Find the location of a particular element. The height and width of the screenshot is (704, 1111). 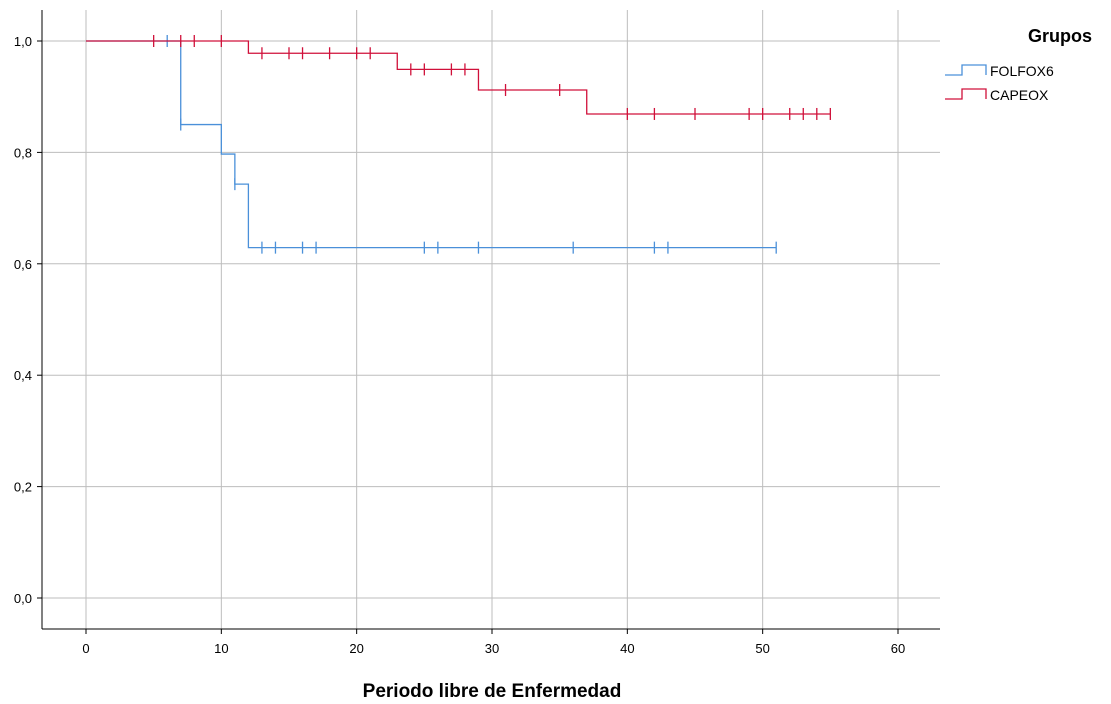

x-tick-label: 50 is located at coordinates (762, 648).